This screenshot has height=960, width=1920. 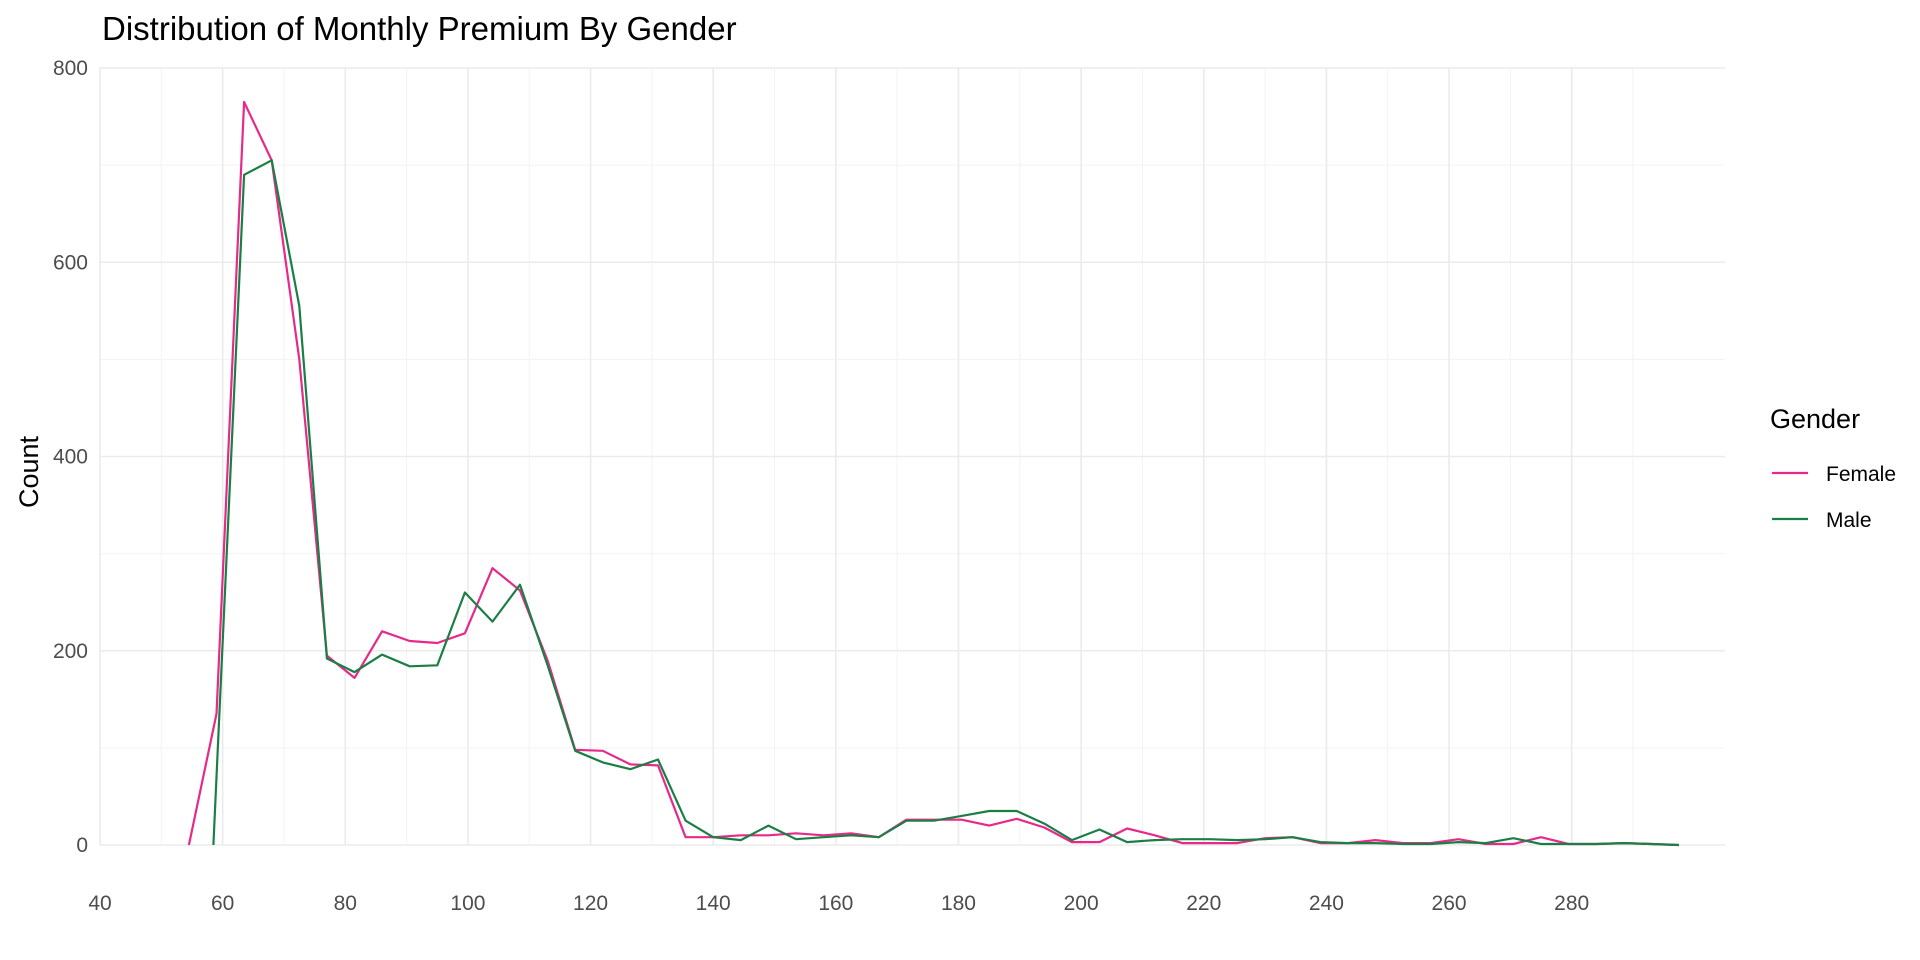 What do you see at coordinates (467, 903) in the screenshot?
I see `x-tick-label: 100` at bounding box center [467, 903].